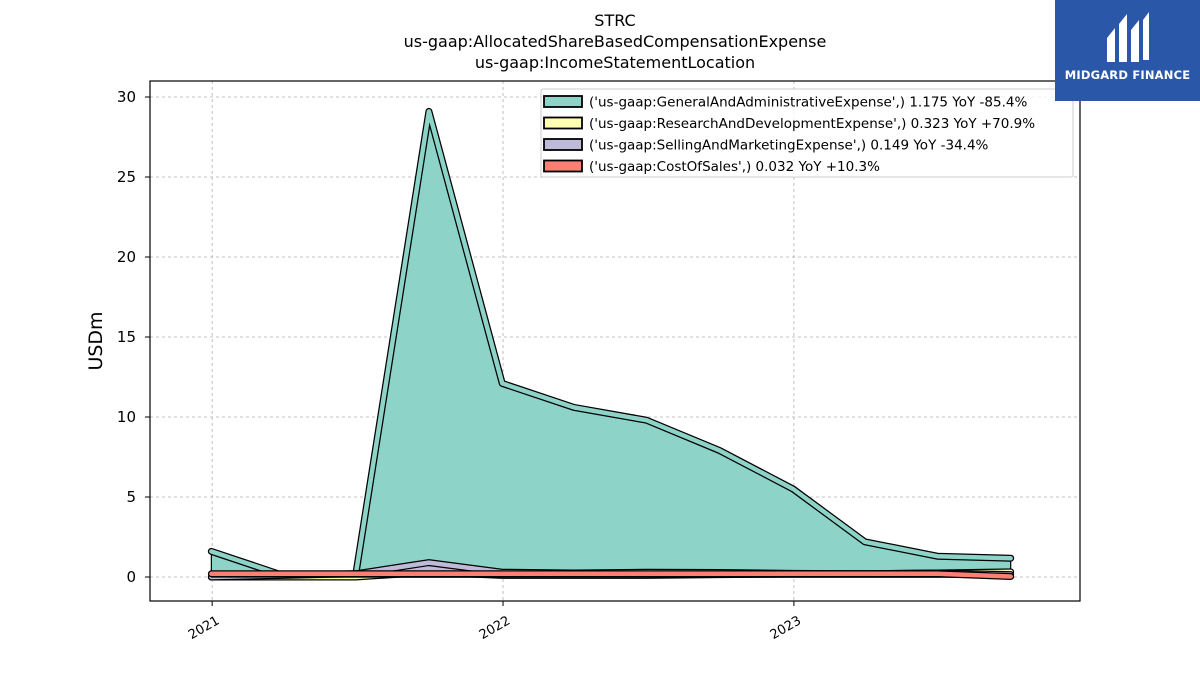  Describe the element at coordinates (495, 628) in the screenshot. I see `x-tick-label: 2022` at that location.